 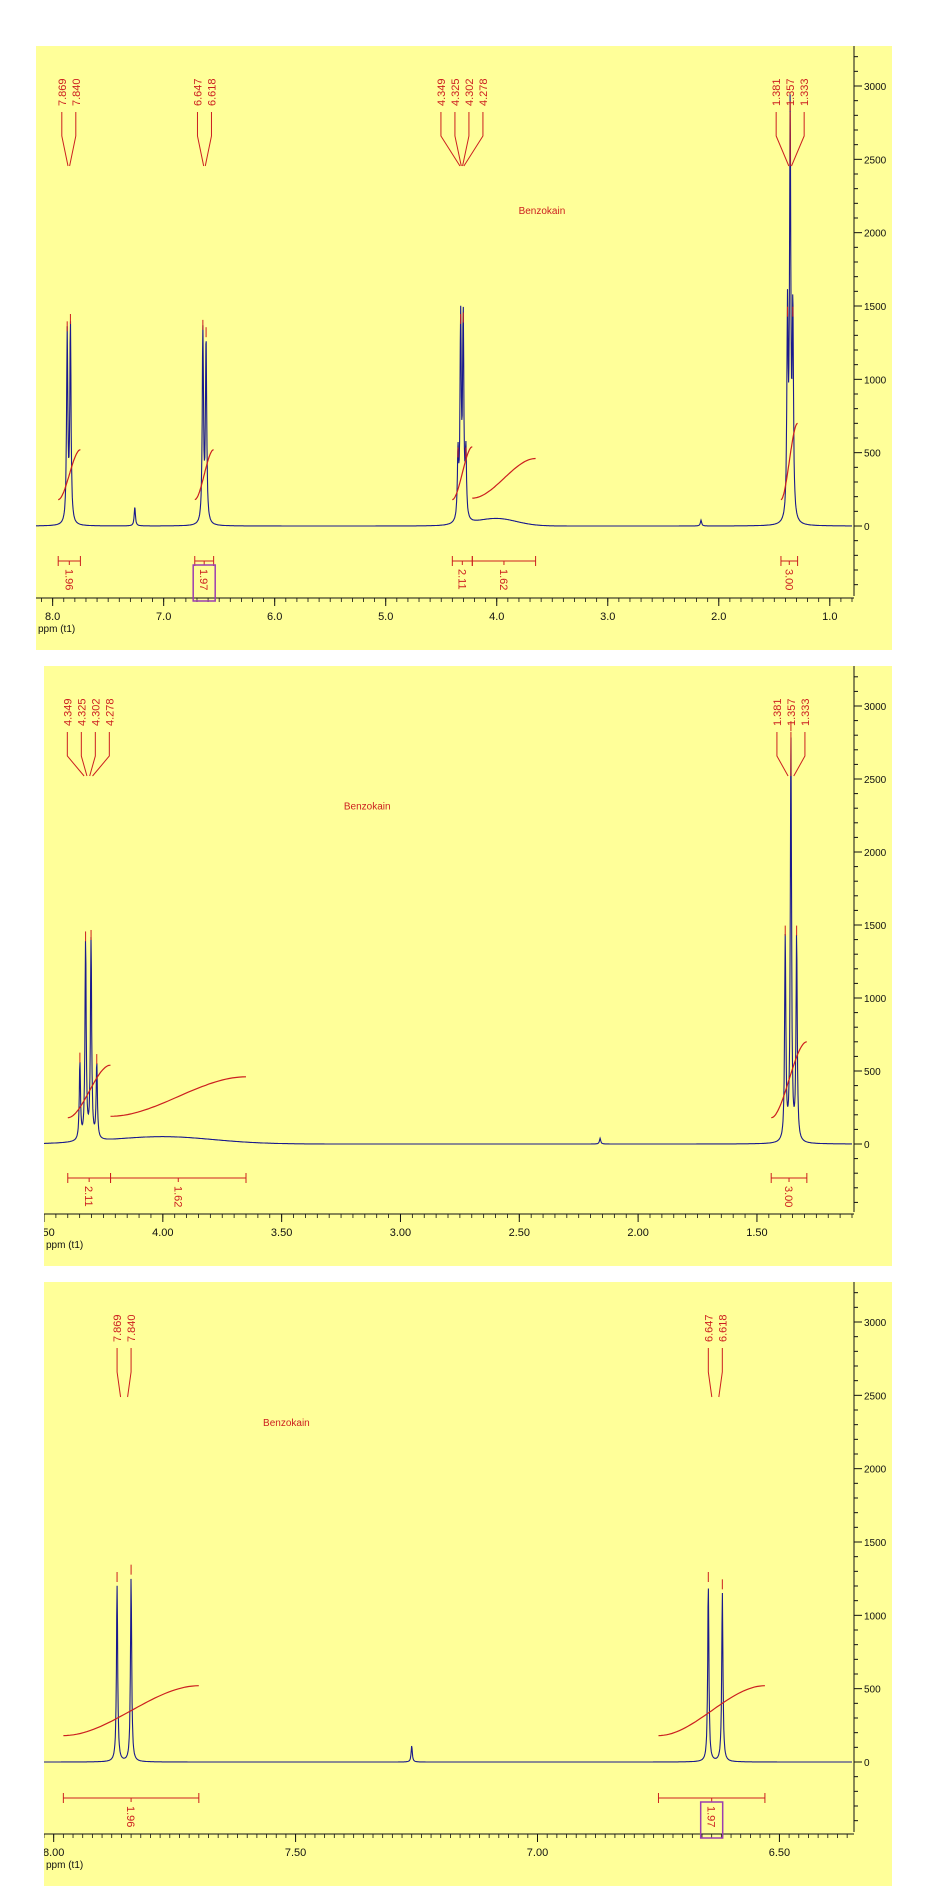 I want to click on peak-label: 1.357, so click(x=791, y=92).